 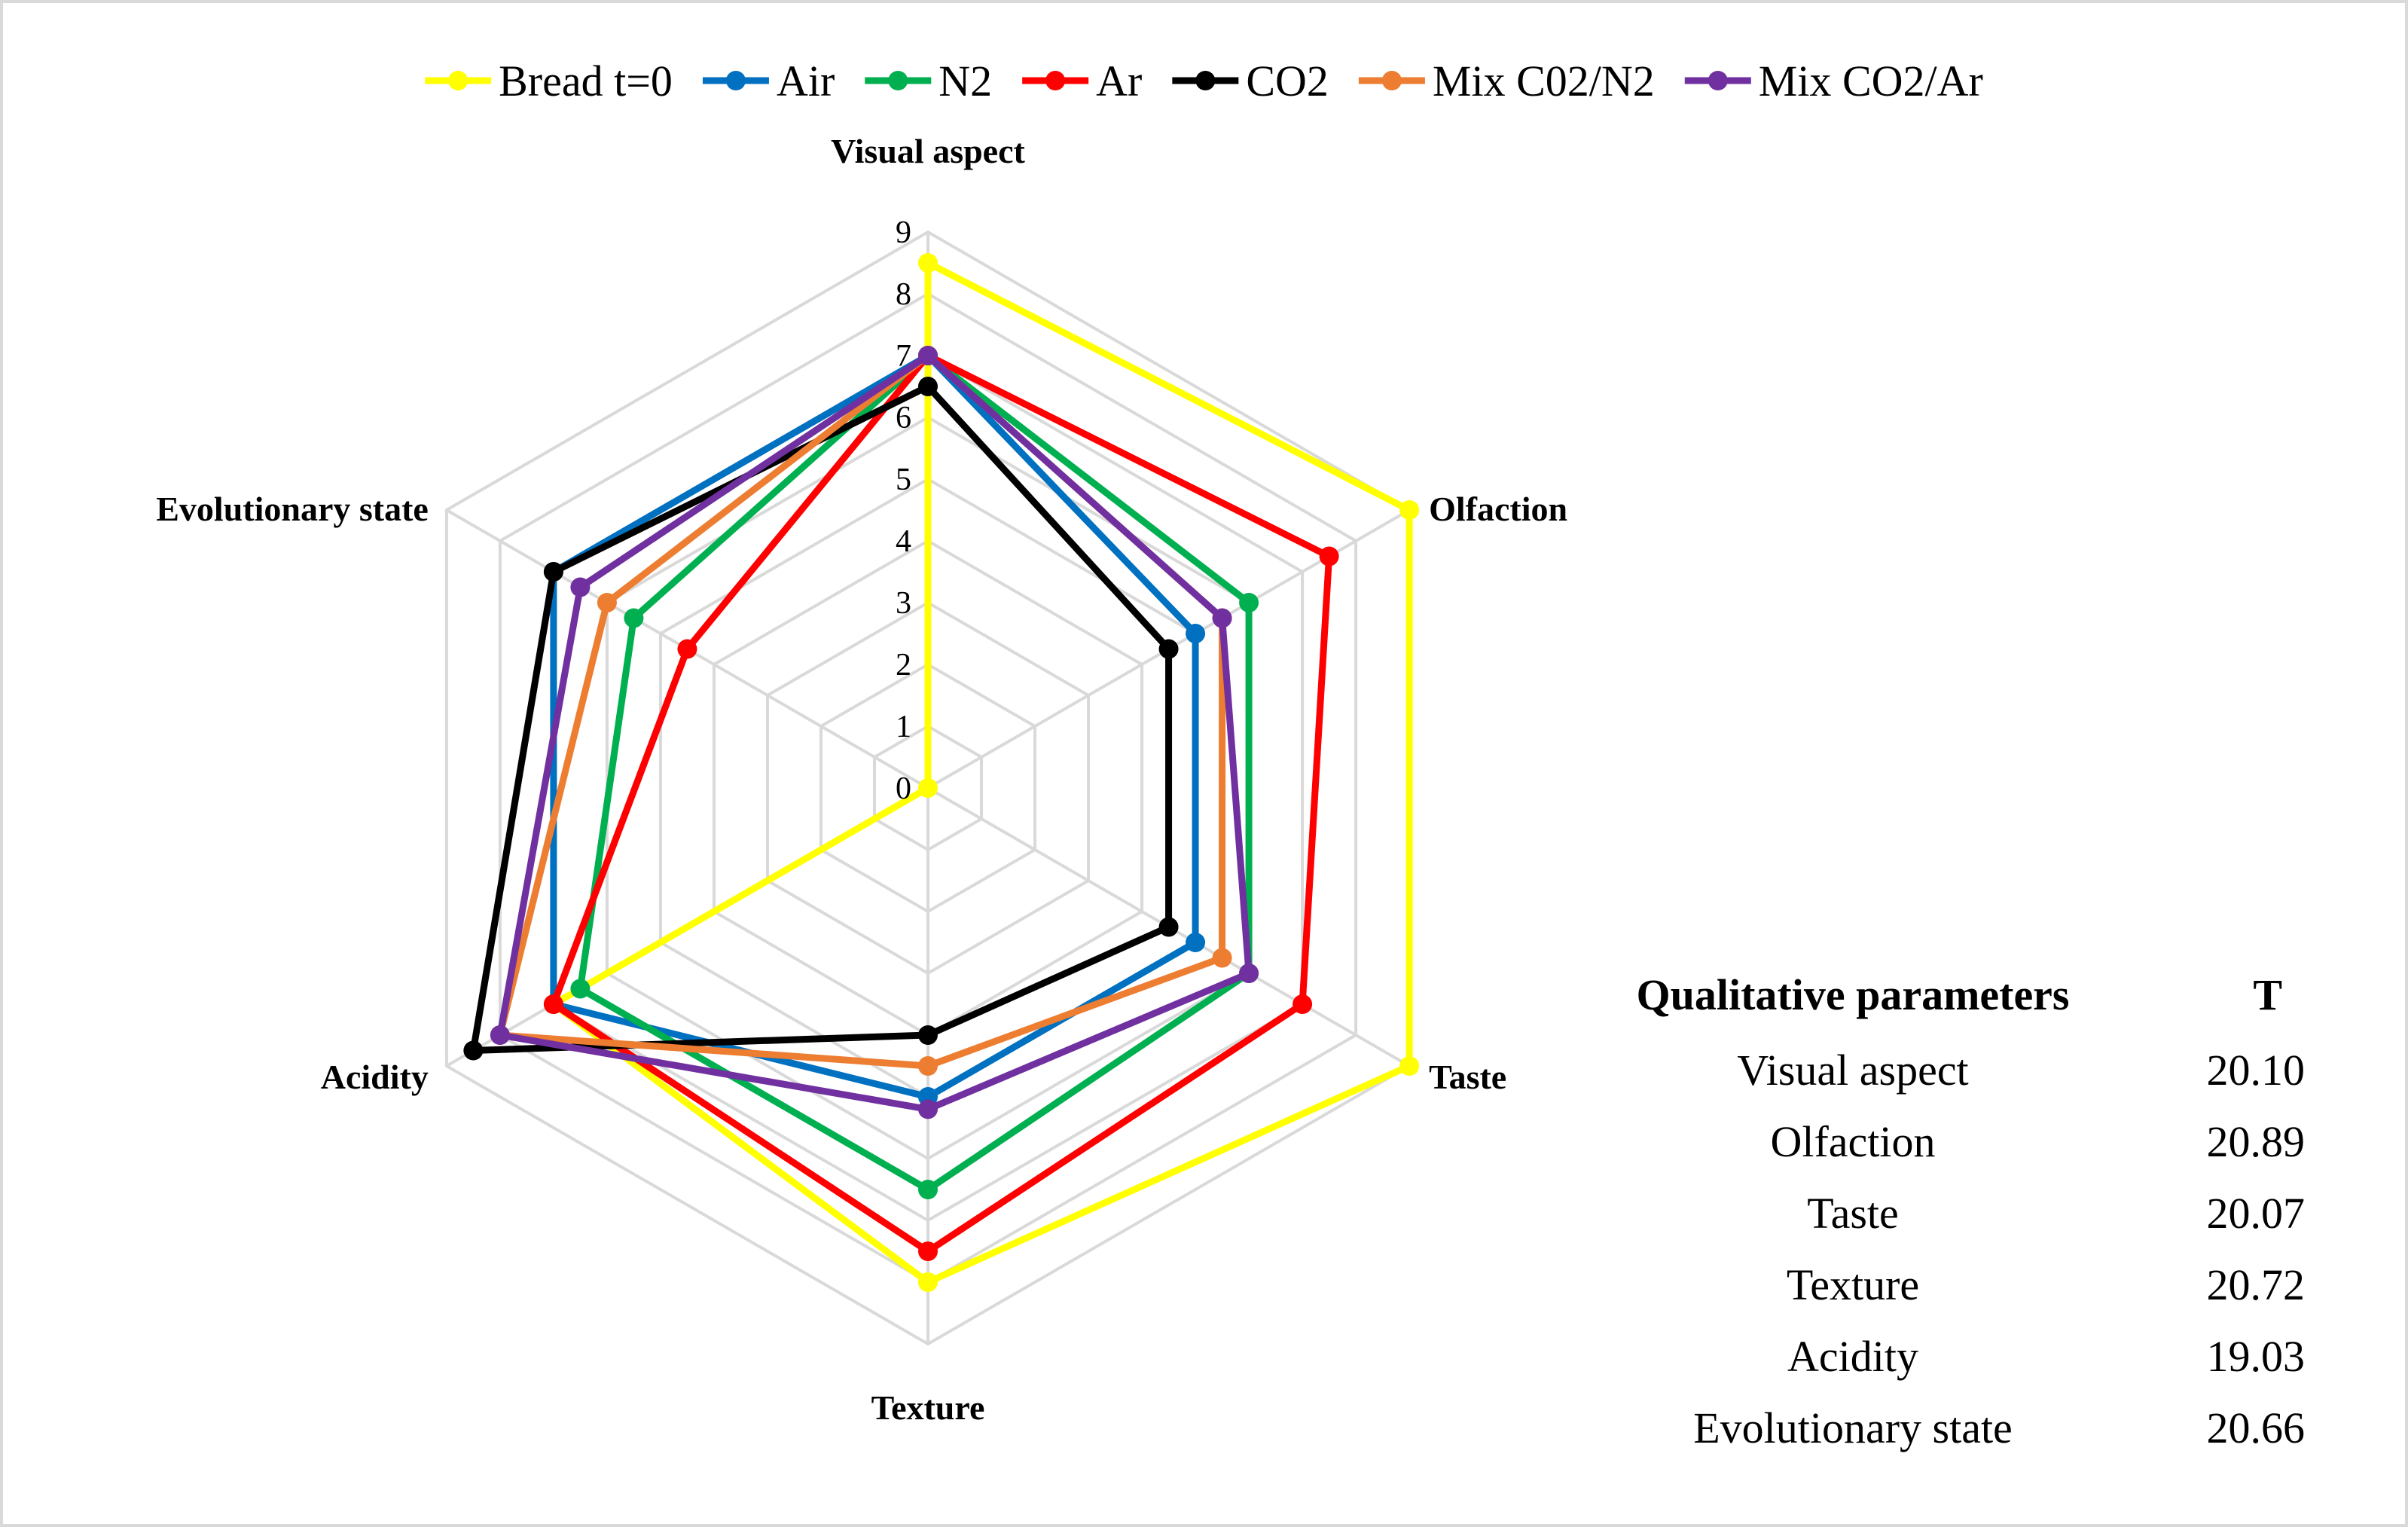 I want to click on table-row: Taste 20.07, so click(x=1966, y=1213).